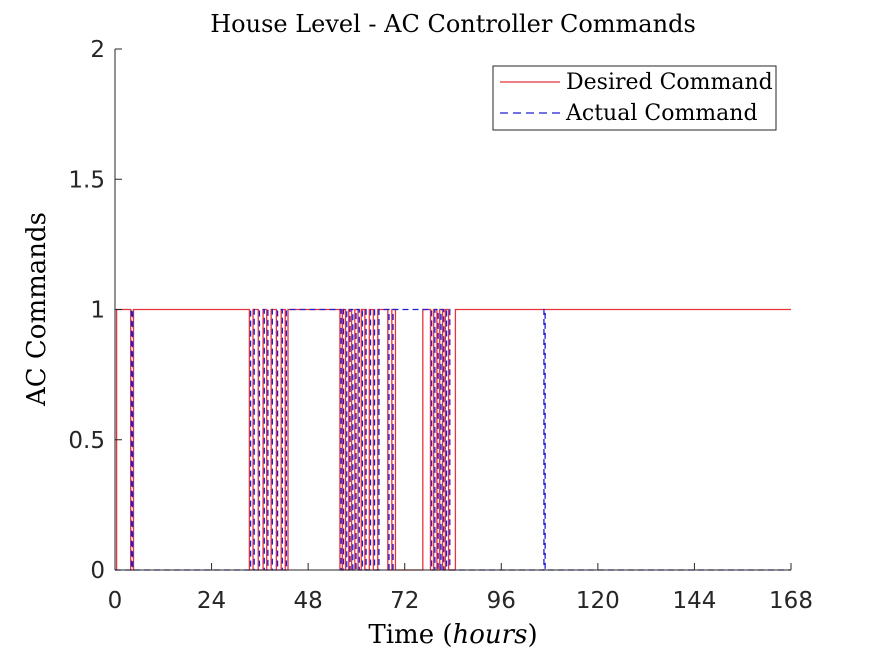  What do you see at coordinates (86, 180) in the screenshot?
I see `y-tick-label: 1.5` at bounding box center [86, 180].